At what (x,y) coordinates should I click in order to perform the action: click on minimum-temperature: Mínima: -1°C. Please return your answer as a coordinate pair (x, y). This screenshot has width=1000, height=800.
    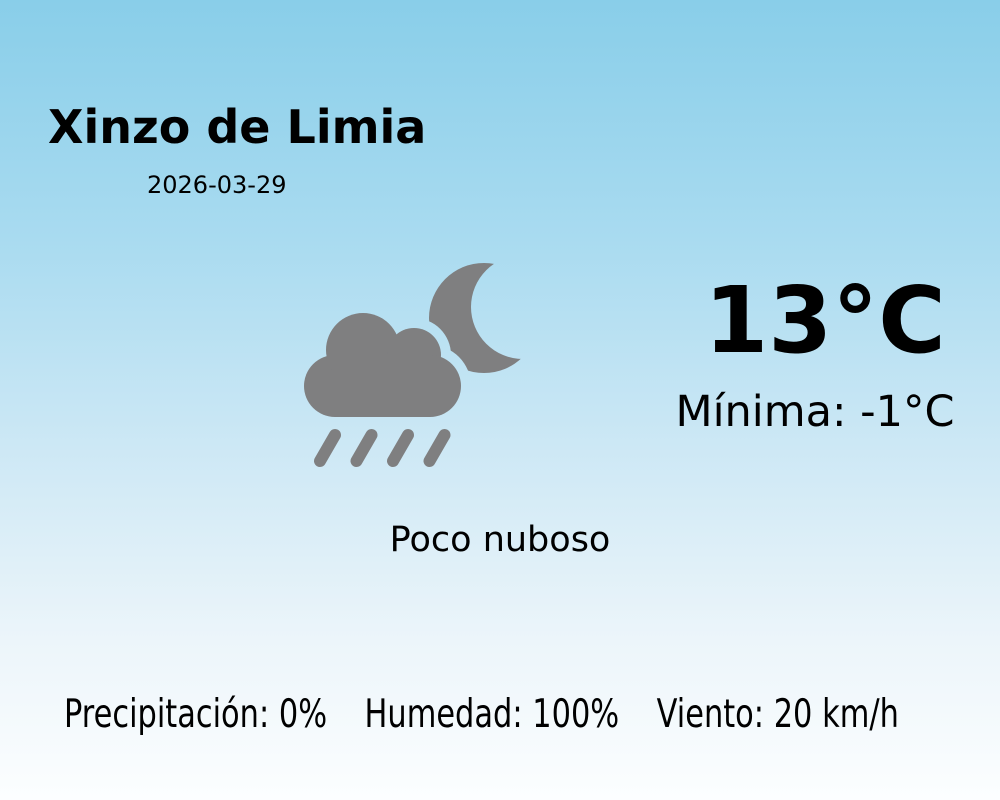
    Looking at the image, I should click on (815, 412).